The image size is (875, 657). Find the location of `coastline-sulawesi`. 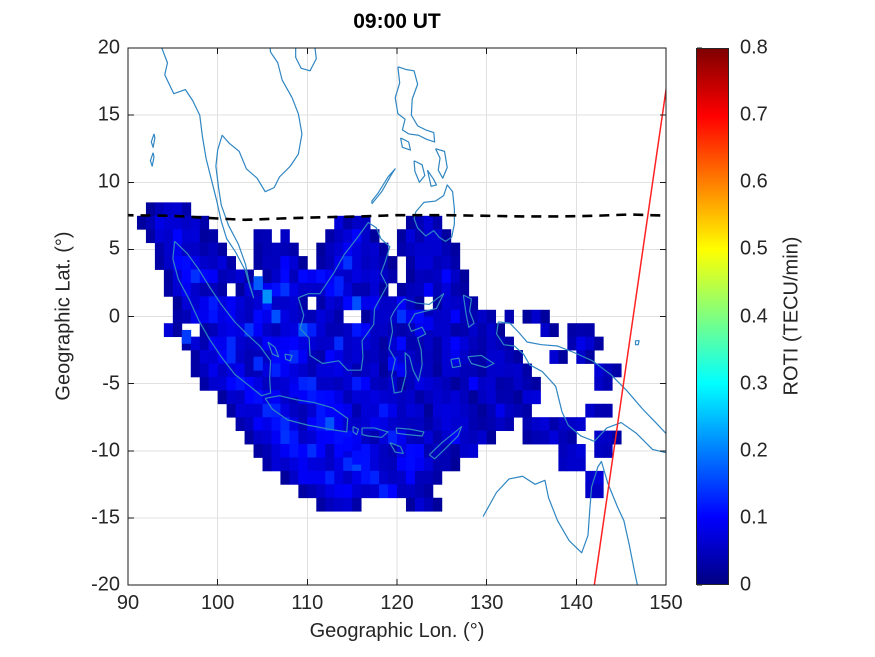

coastline-sulawesi is located at coordinates (416, 343).